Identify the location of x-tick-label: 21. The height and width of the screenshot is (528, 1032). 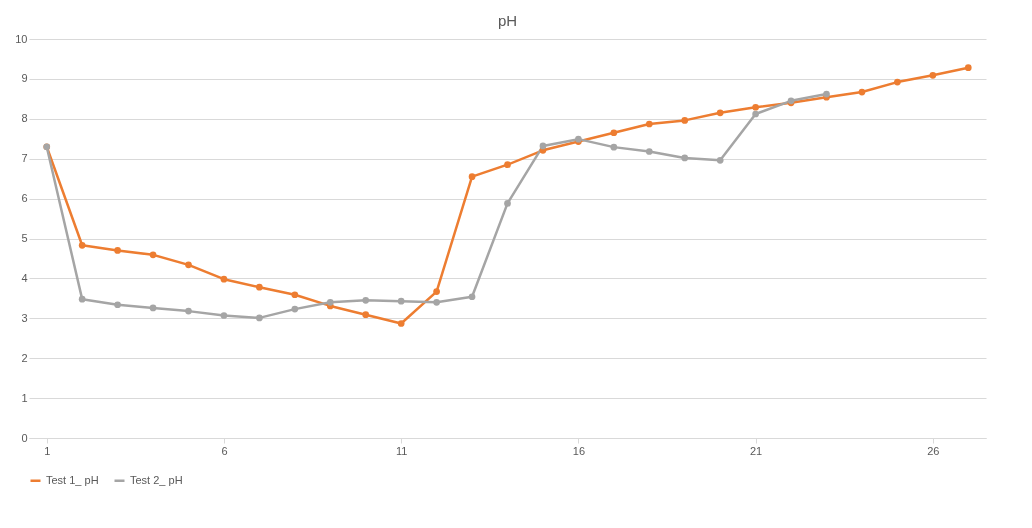
(756, 450).